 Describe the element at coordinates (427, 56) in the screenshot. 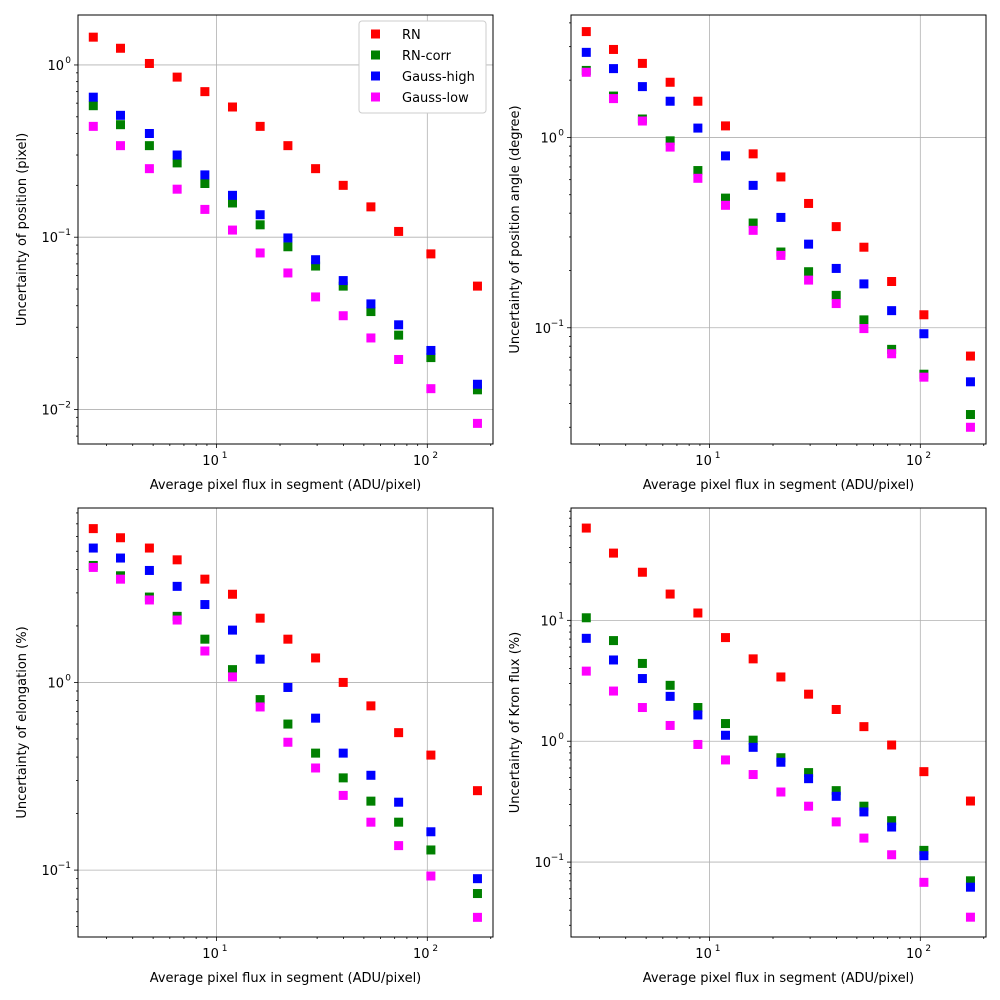

I see `legend-label: RN-corr` at that location.